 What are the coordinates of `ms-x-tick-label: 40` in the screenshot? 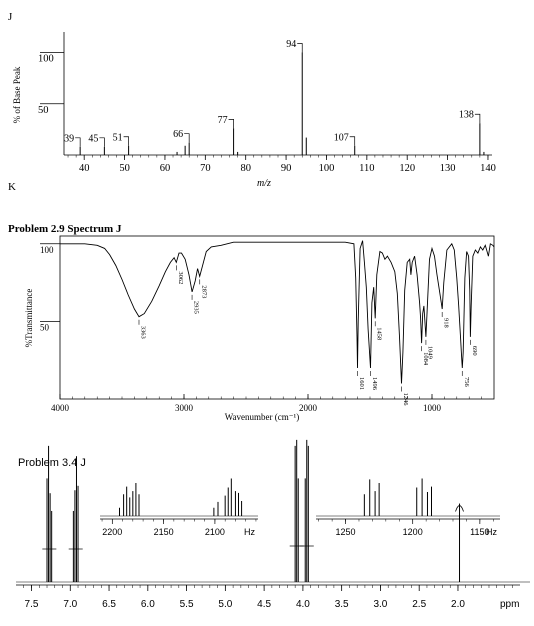 It's located at (84, 168).